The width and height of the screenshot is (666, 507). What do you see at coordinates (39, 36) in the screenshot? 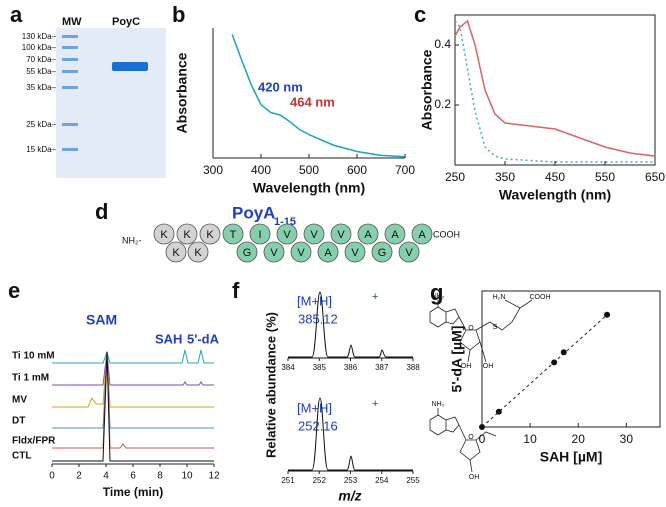
I see `marker-label: 130 kDa–` at bounding box center [39, 36].